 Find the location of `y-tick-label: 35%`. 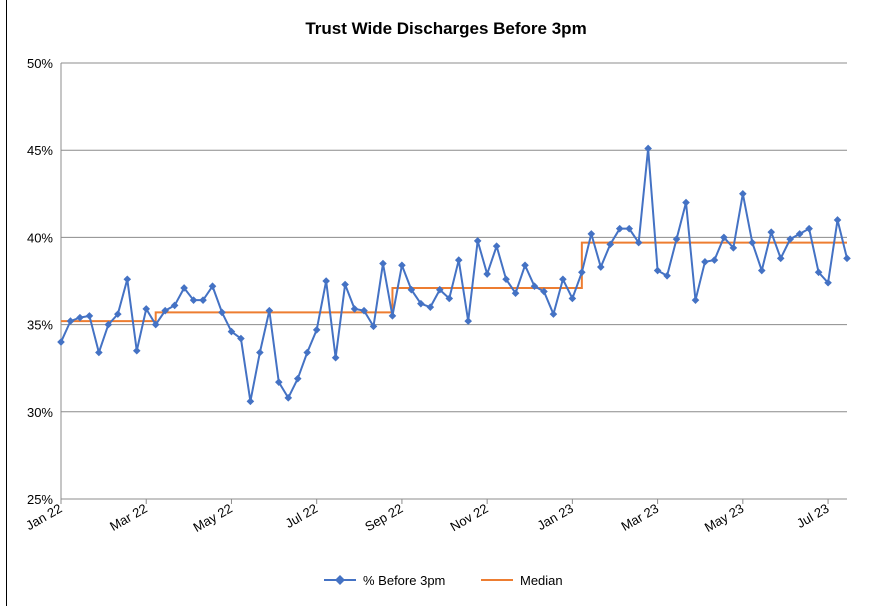

y-tick-label: 35% is located at coordinates (40, 325).